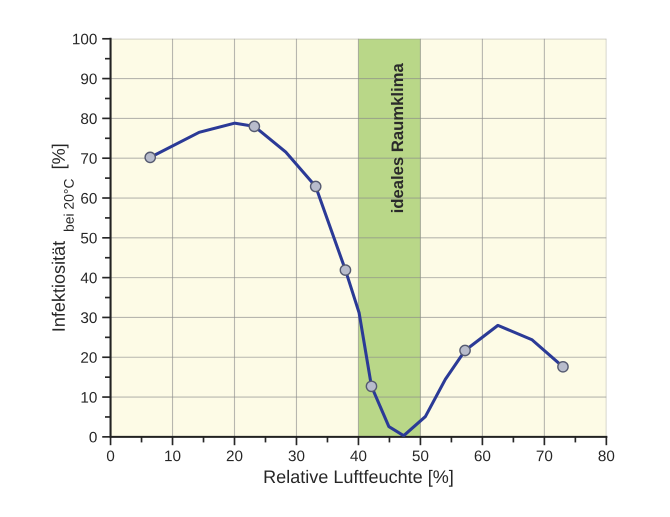  Describe the element at coordinates (89, 118) in the screenshot. I see `y-tick-label: 80` at that location.